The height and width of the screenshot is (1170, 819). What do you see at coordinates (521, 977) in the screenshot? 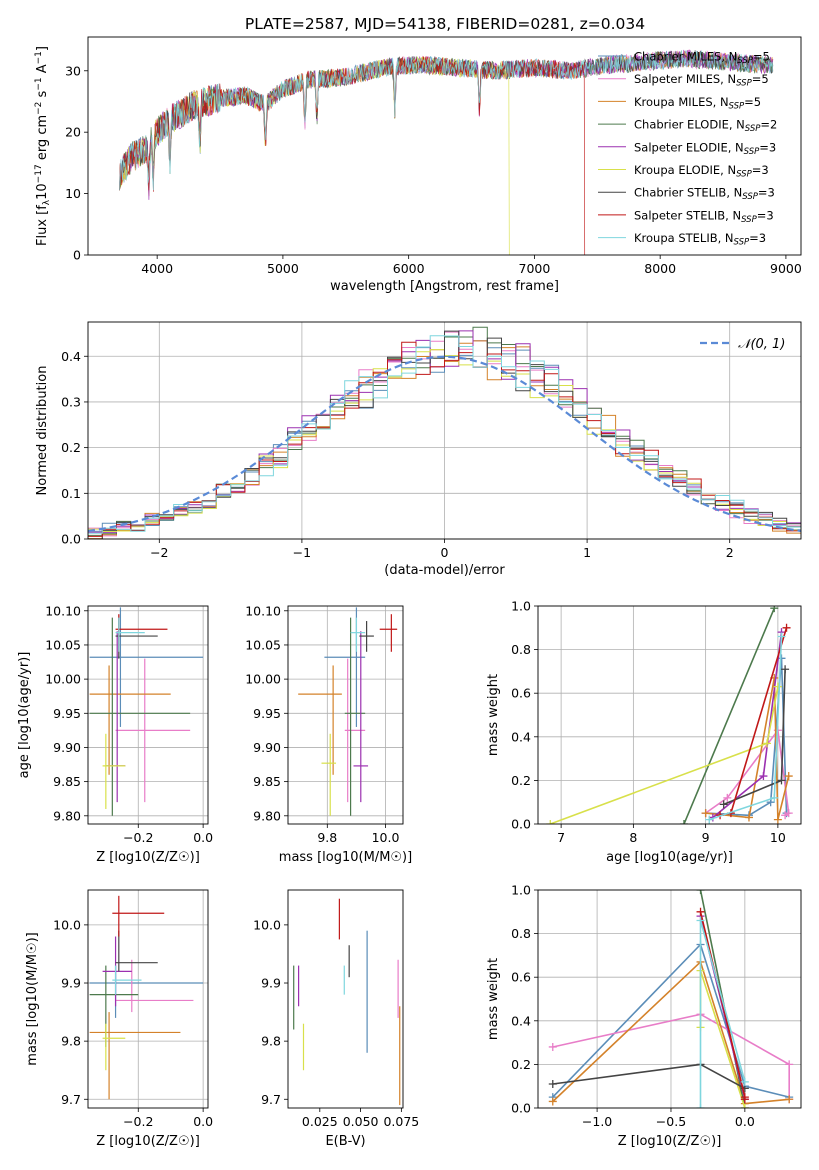
I see `y-tick-label: 0.6` at bounding box center [521, 977].